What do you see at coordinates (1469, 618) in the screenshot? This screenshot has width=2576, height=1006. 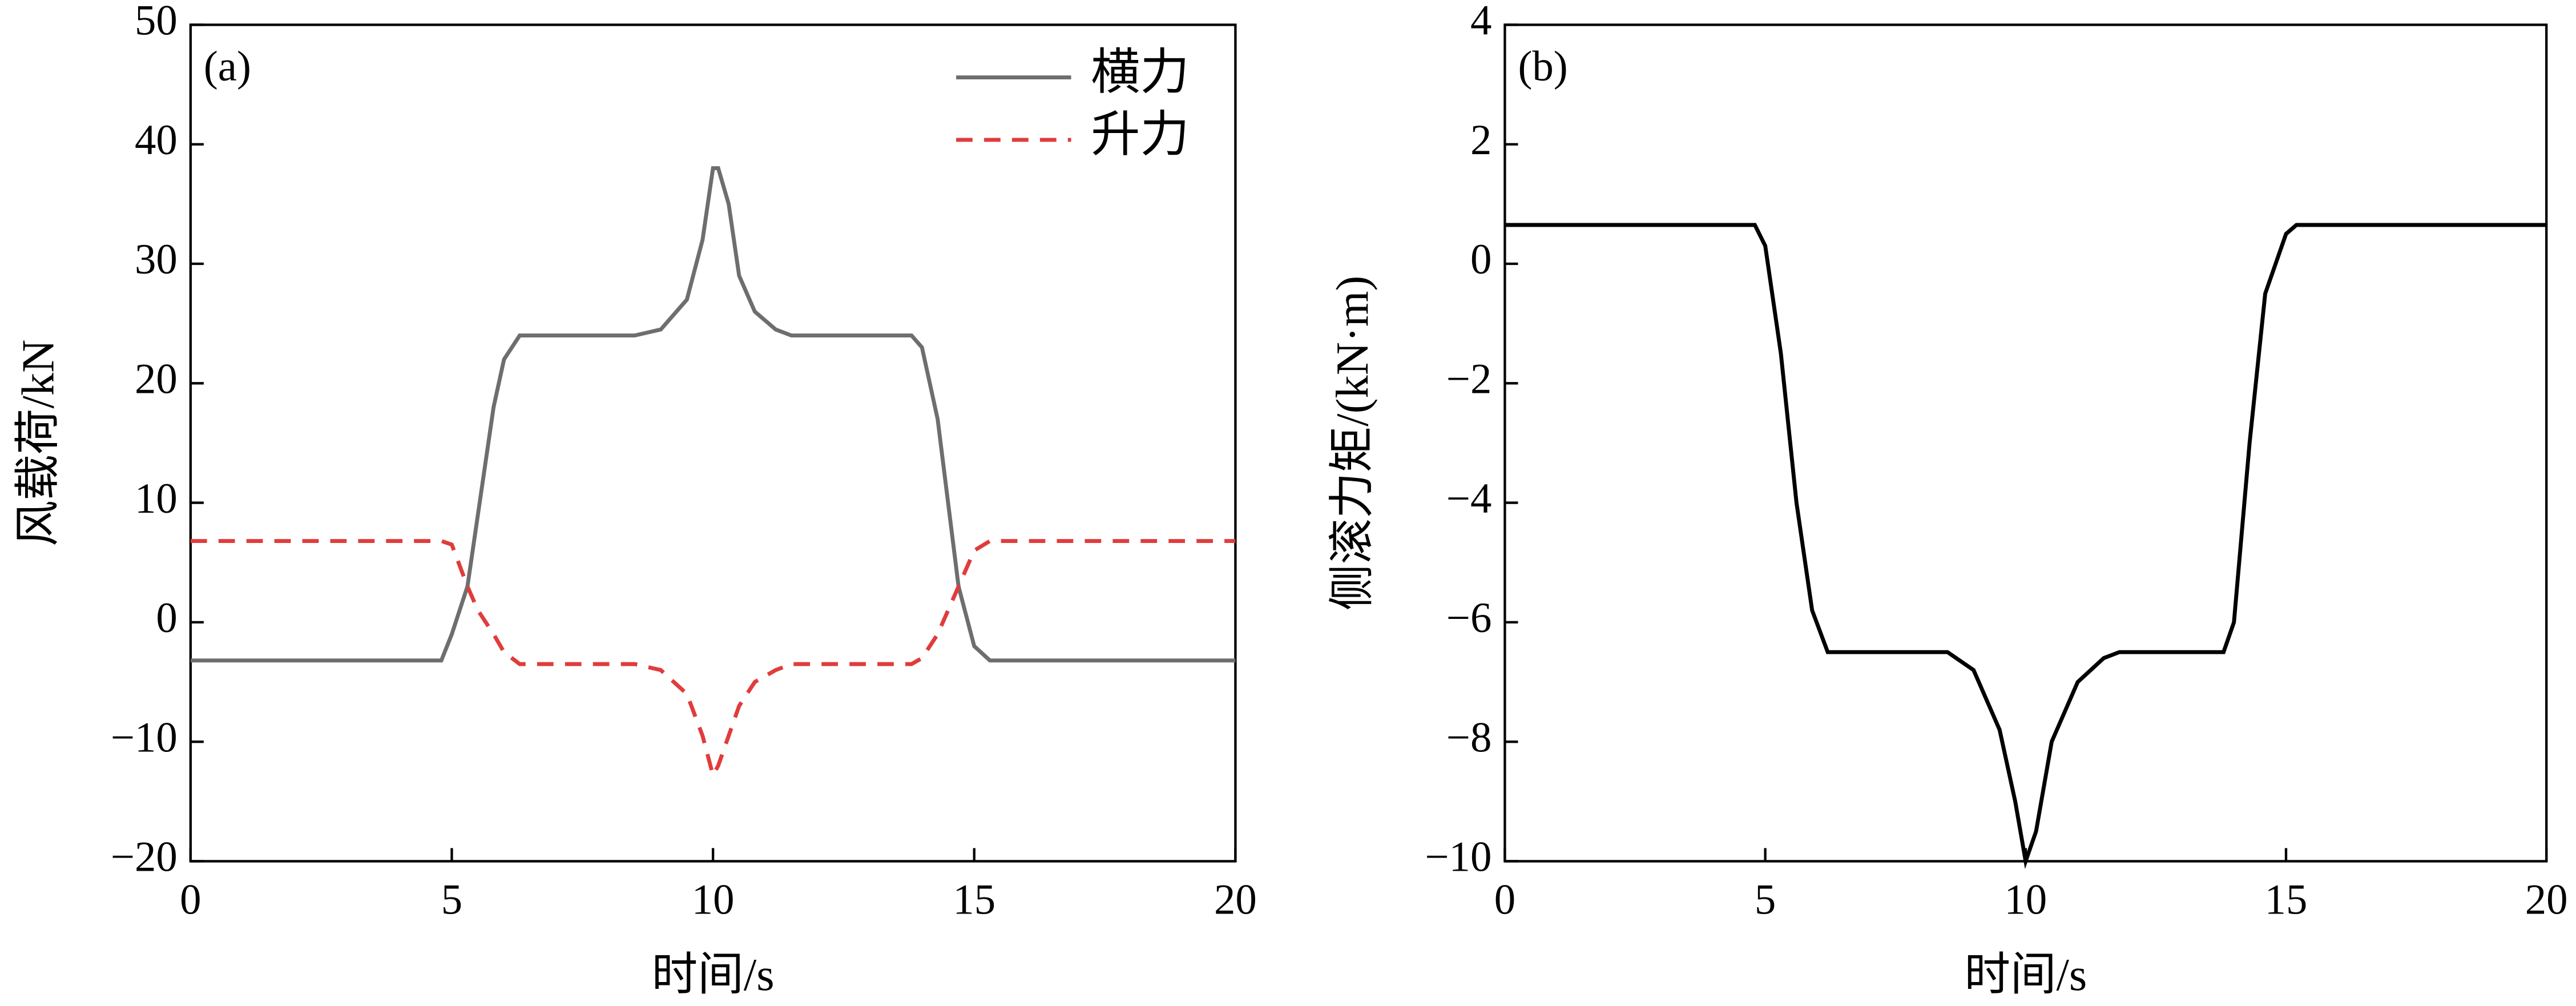 I see `y-tick-label: −6` at bounding box center [1469, 618].